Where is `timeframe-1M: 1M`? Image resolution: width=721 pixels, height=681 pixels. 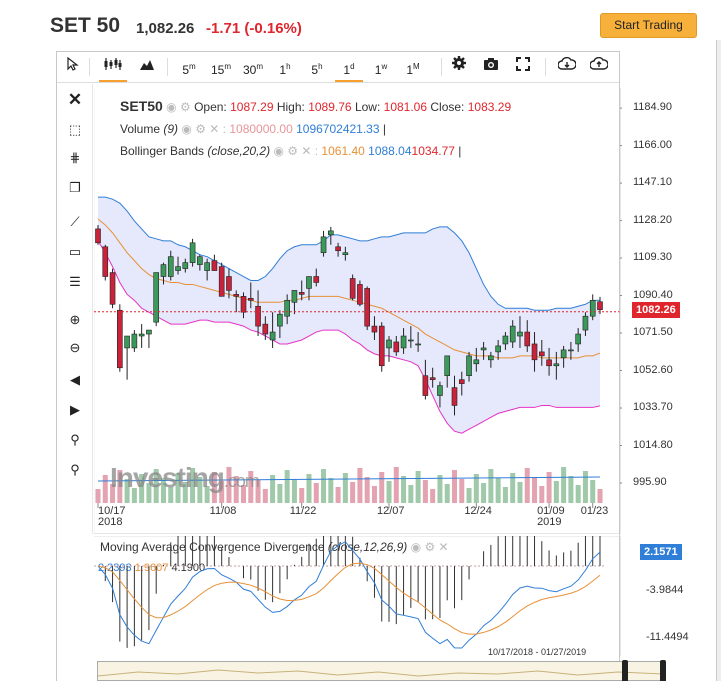 timeframe-1M: 1M is located at coordinates (413, 69).